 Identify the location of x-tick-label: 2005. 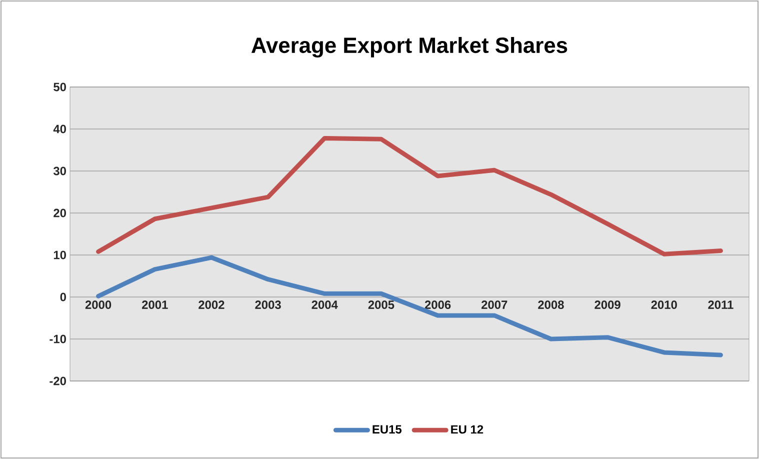
(381, 304).